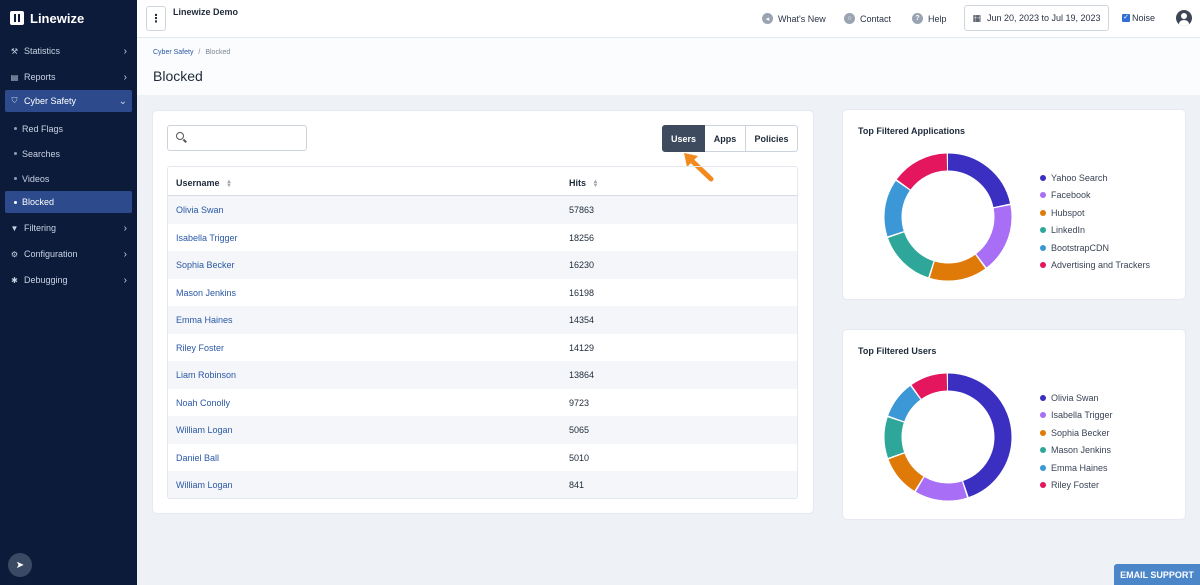 Image resolution: width=1200 pixels, height=585 pixels. I want to click on brand: Linewize, so click(68, 18).